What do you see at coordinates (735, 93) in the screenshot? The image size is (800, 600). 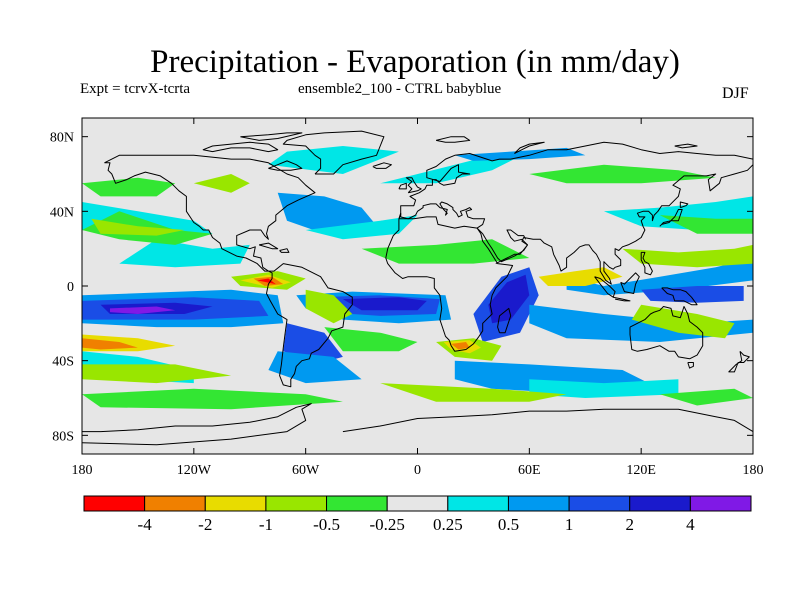 I see `season-label: DJF` at bounding box center [735, 93].